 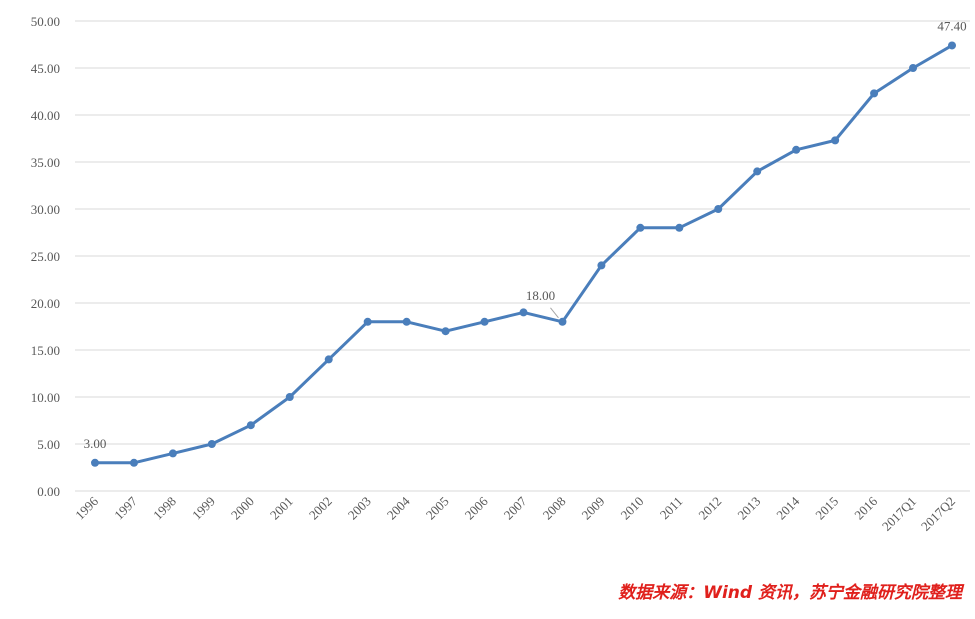 I want to click on y-tick-label: 30.00, so click(x=45, y=209).